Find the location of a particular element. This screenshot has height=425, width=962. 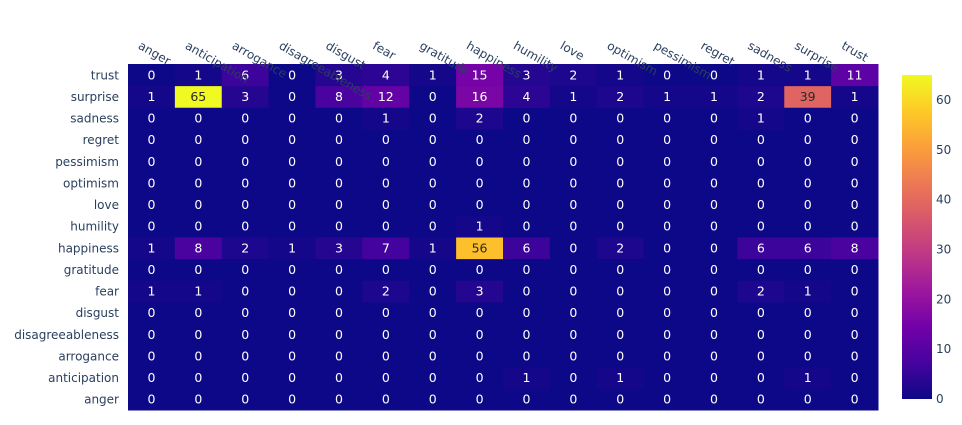

y-tick-label: arrogance is located at coordinates (88, 356).